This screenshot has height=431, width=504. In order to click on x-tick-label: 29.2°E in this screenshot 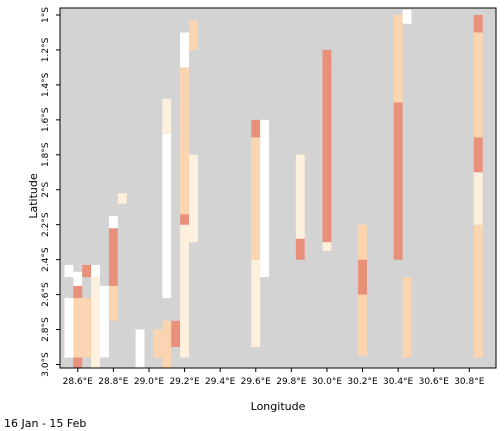, I will do `click(184, 382)`.